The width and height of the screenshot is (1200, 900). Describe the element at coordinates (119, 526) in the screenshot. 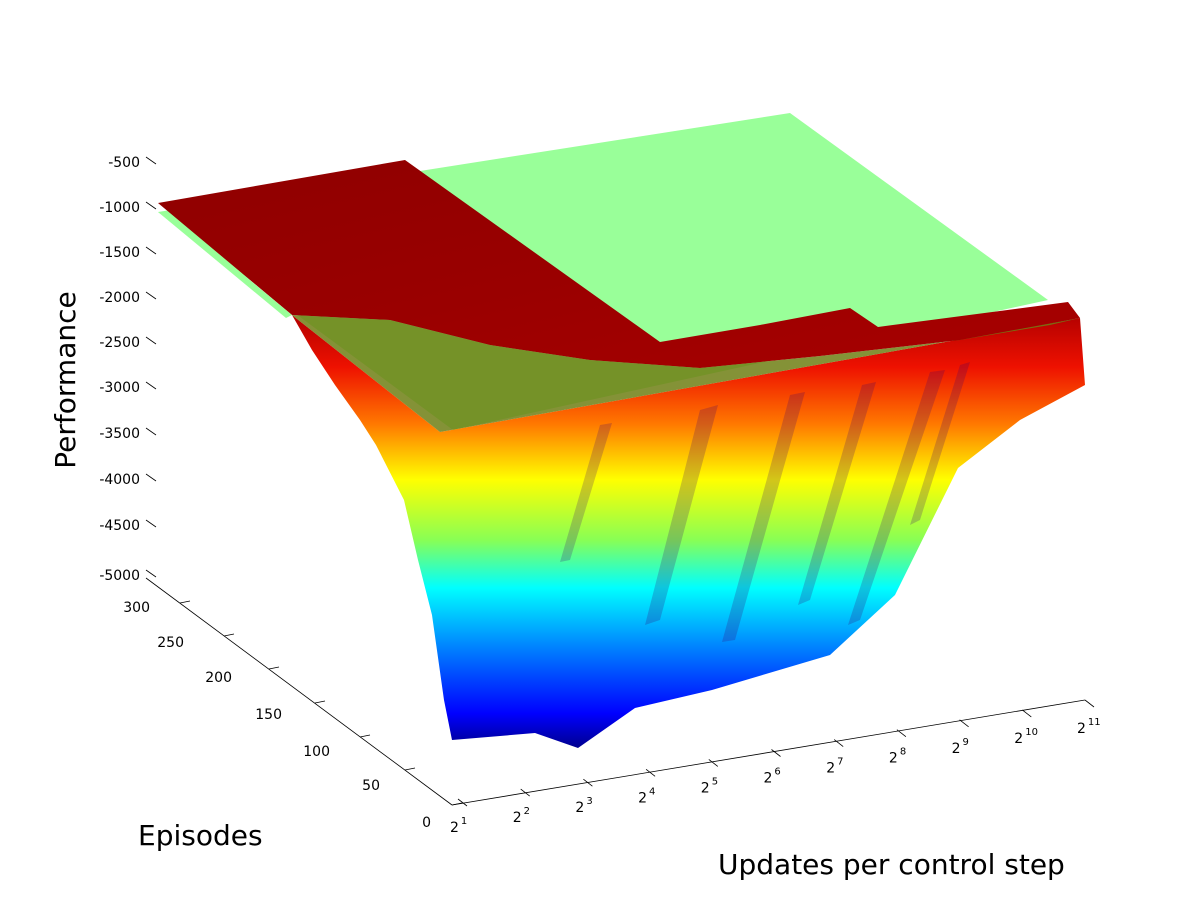

I see `z-tick-label: -4500` at that location.